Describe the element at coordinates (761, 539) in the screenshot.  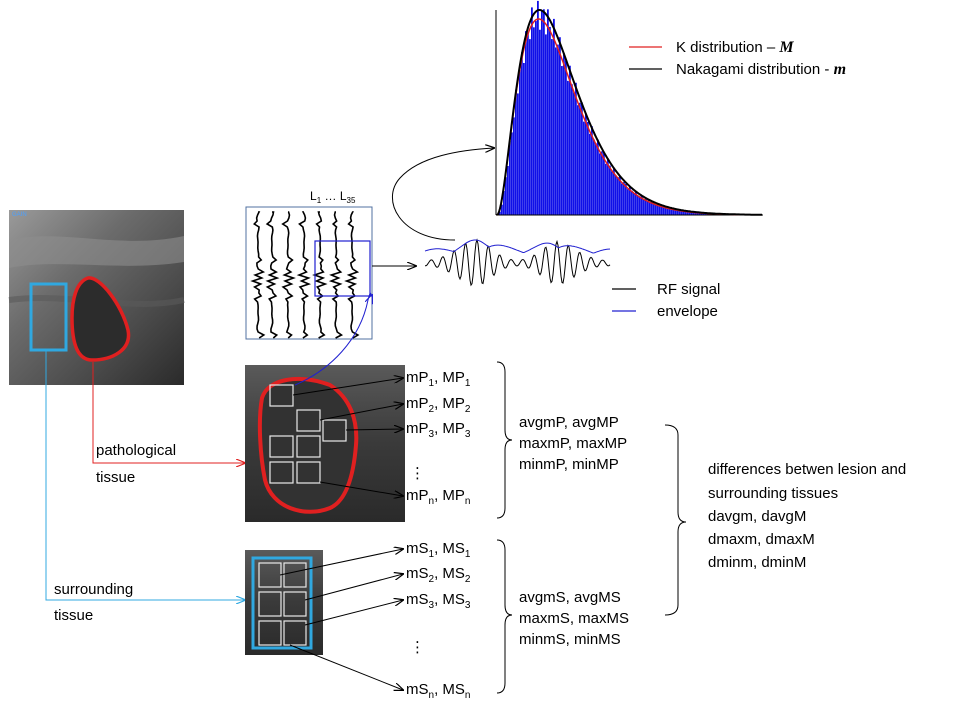
I see `difference-max: dmaxm, dmaxM` at that location.